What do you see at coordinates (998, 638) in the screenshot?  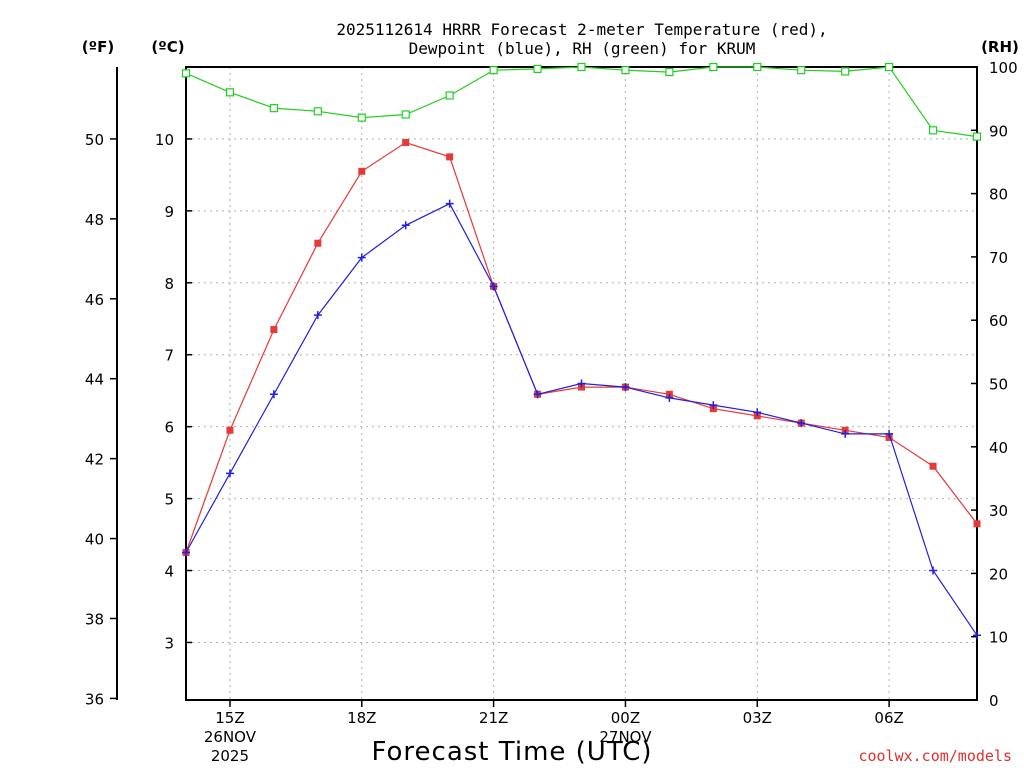 I see `rh-tick-label: 10` at bounding box center [998, 638].